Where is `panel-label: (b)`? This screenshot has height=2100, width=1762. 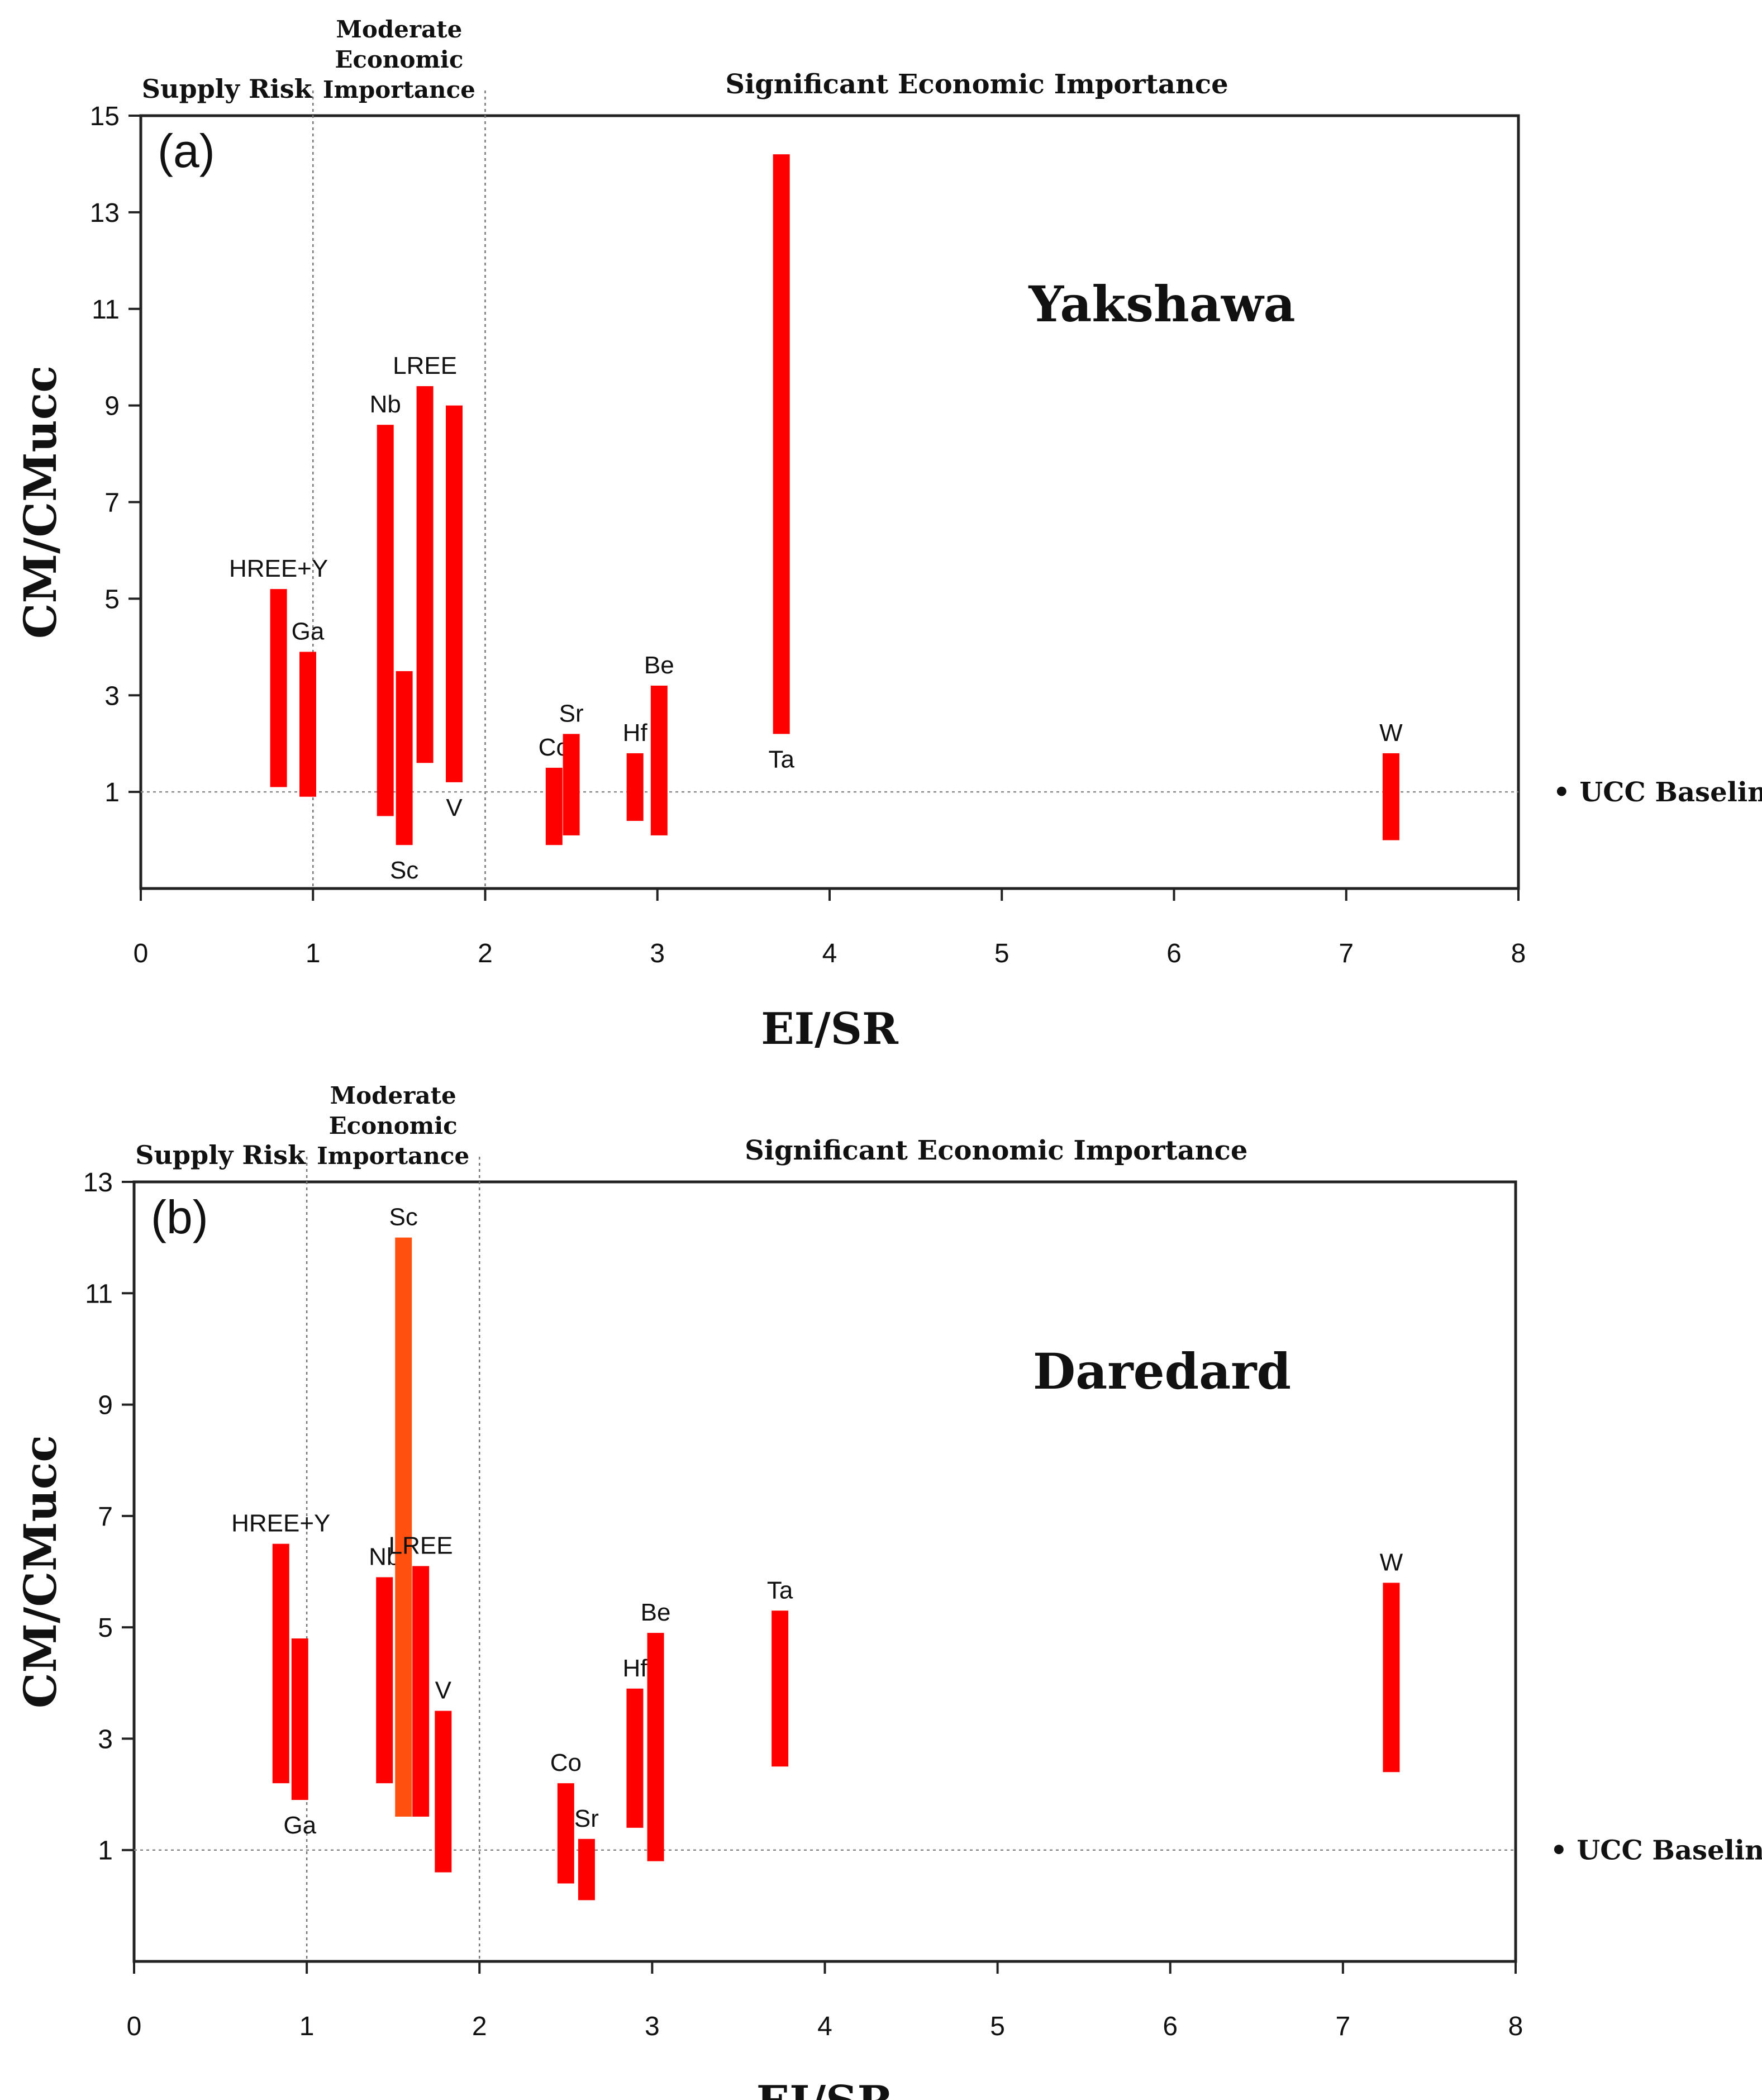
panel-label: (b) is located at coordinates (179, 1217).